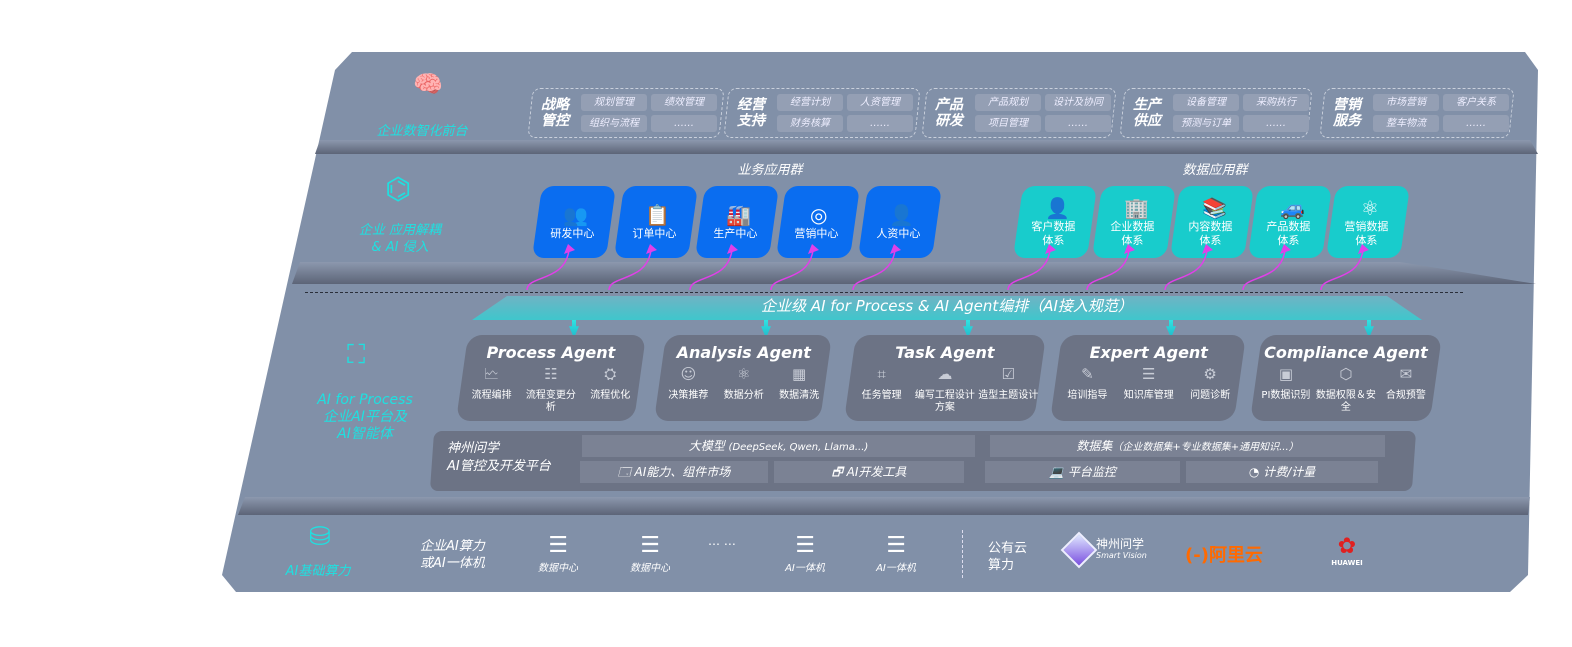 Image resolution: width=1572 pixels, height=647 pixels. What do you see at coordinates (798, 447) in the screenshot?
I see `model-sub: (DeepSeek, Qwen, Llama...)` at bounding box center [798, 447].